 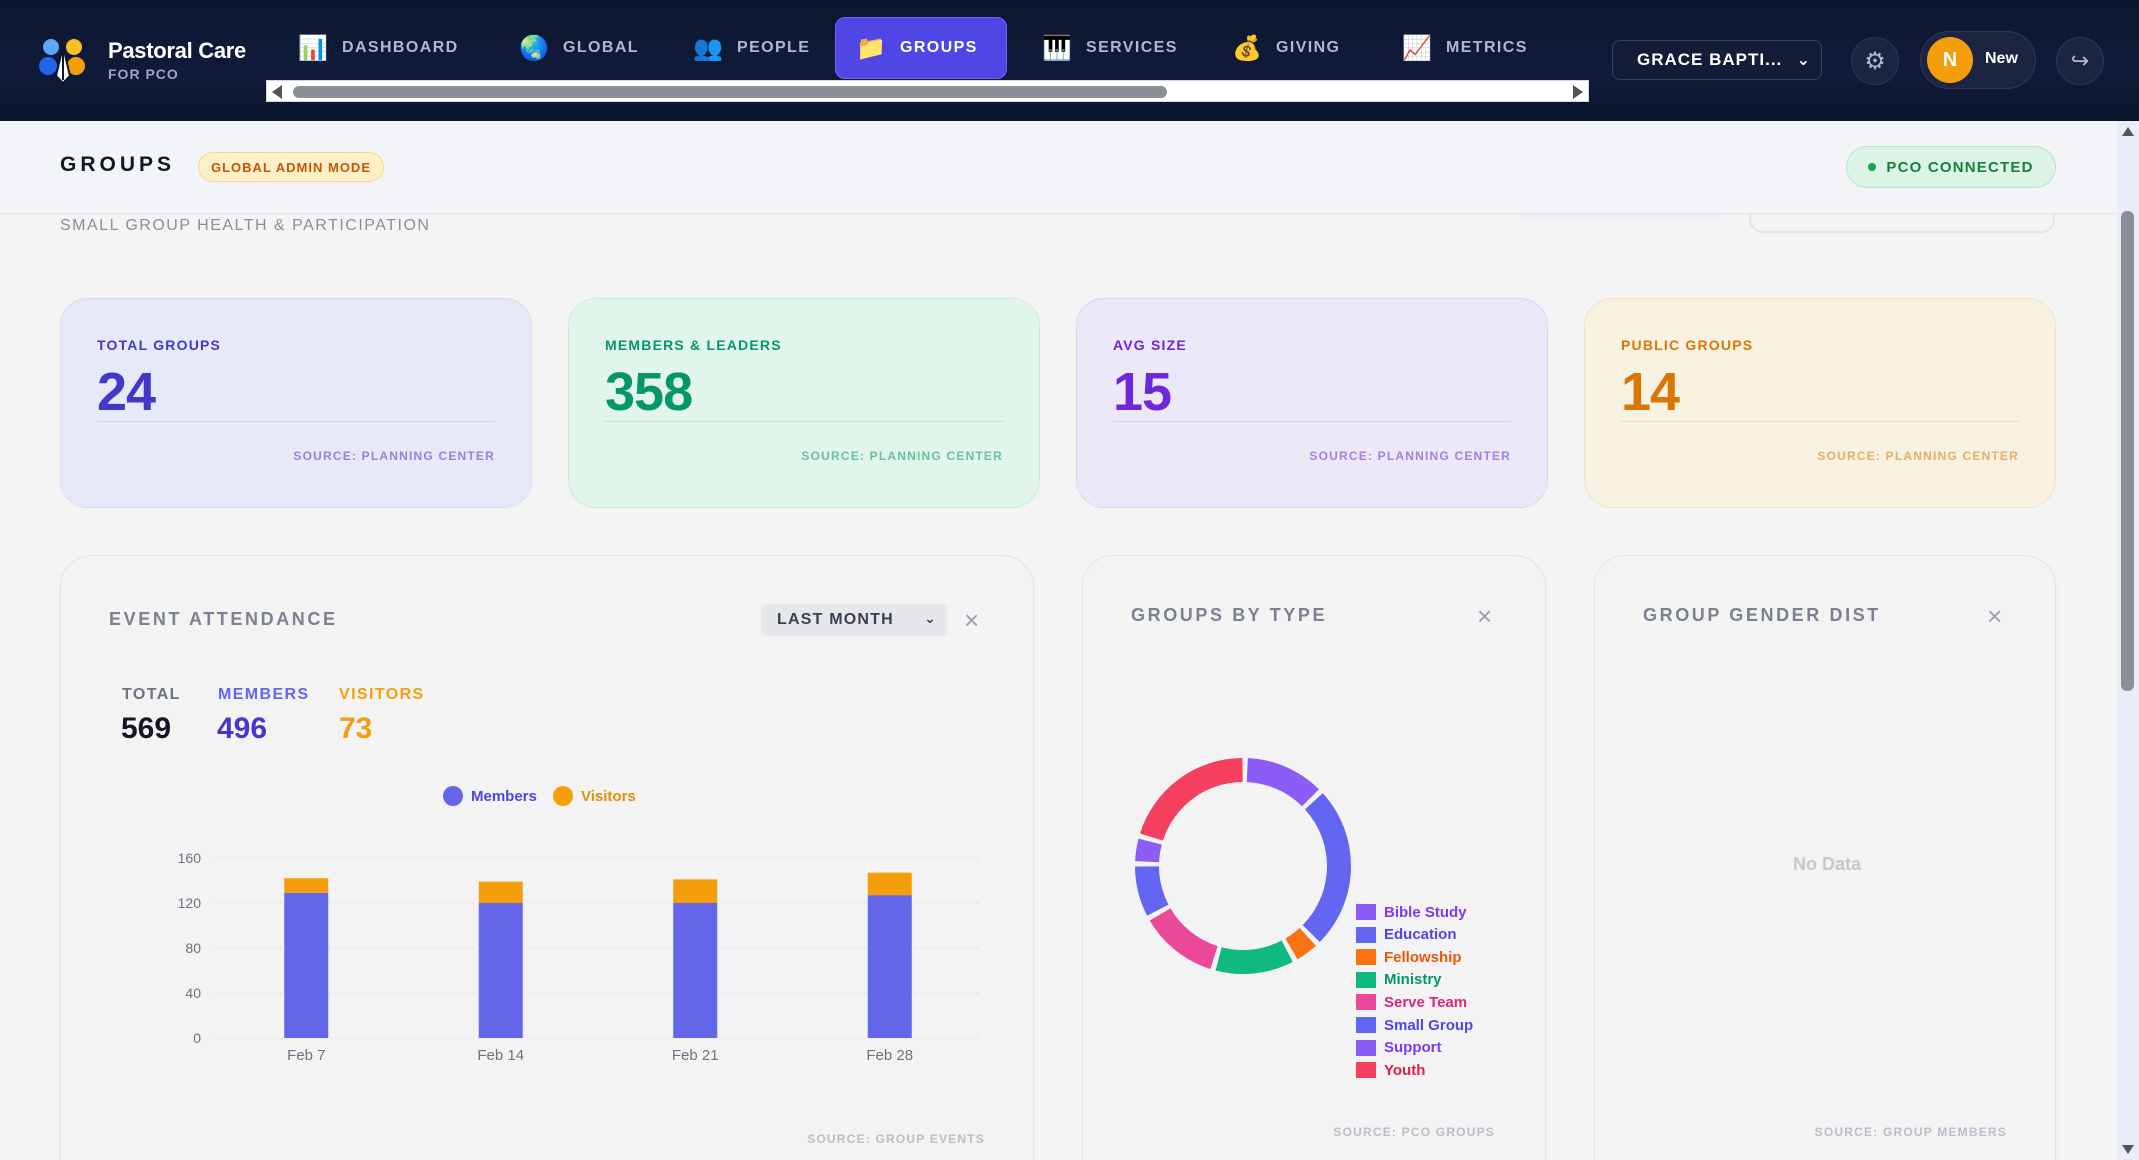 I want to click on members-label: MEMBERS, so click(x=264, y=694).